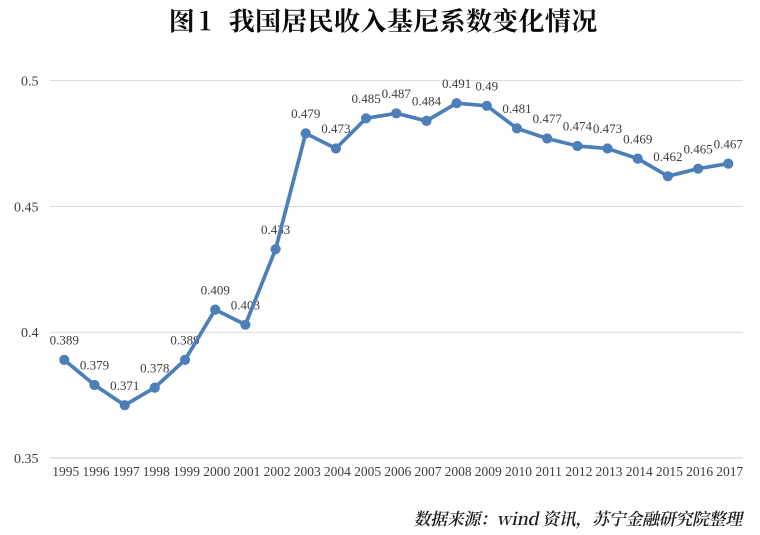 The width and height of the screenshot is (760, 535). What do you see at coordinates (427, 101) in the screenshot?
I see `svg-text: 0.484` at bounding box center [427, 101].